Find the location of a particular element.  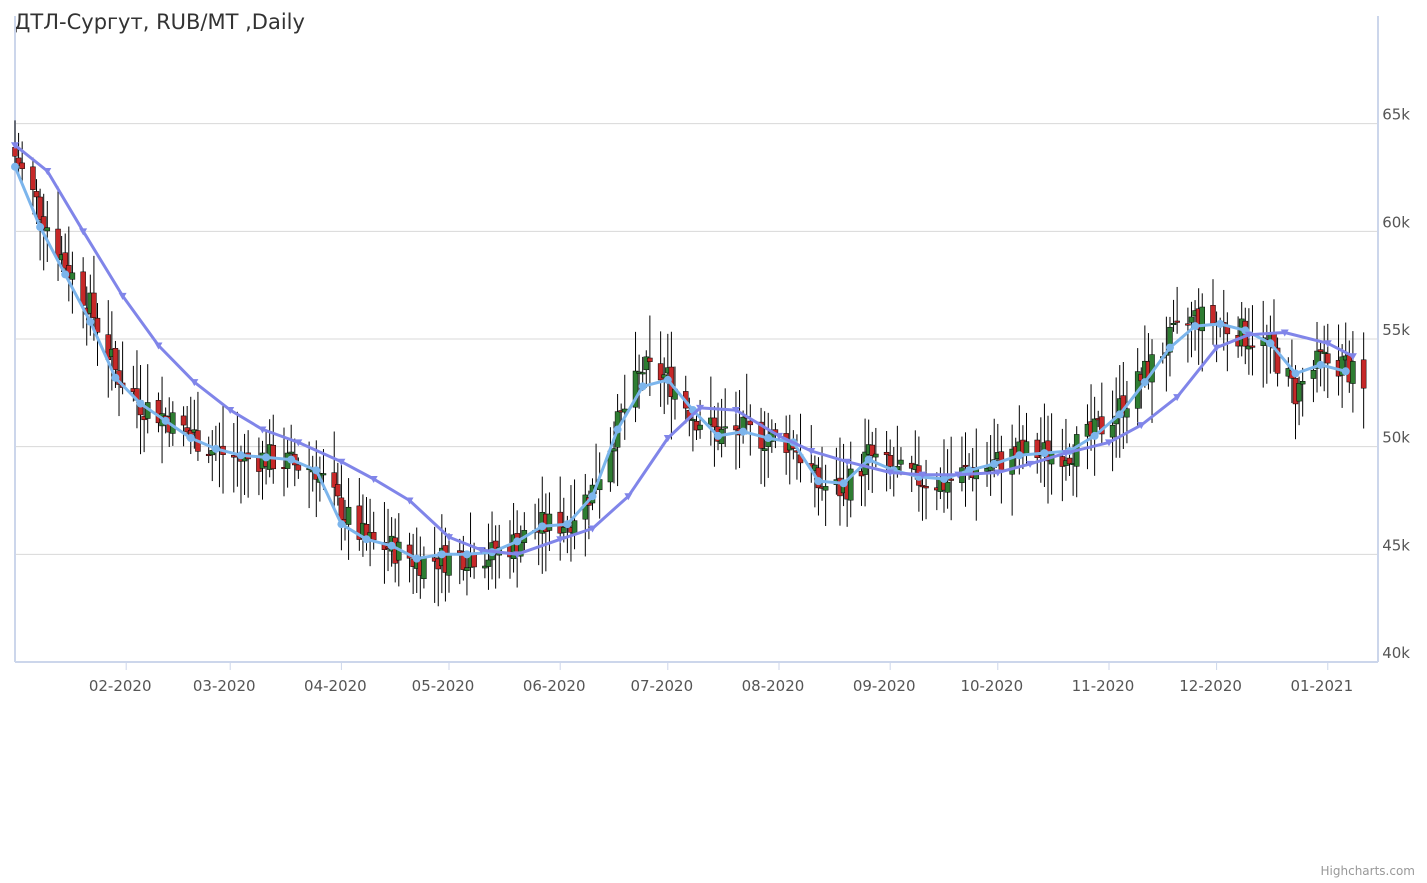

x-tick-label: 07-2020 is located at coordinates (661, 686).